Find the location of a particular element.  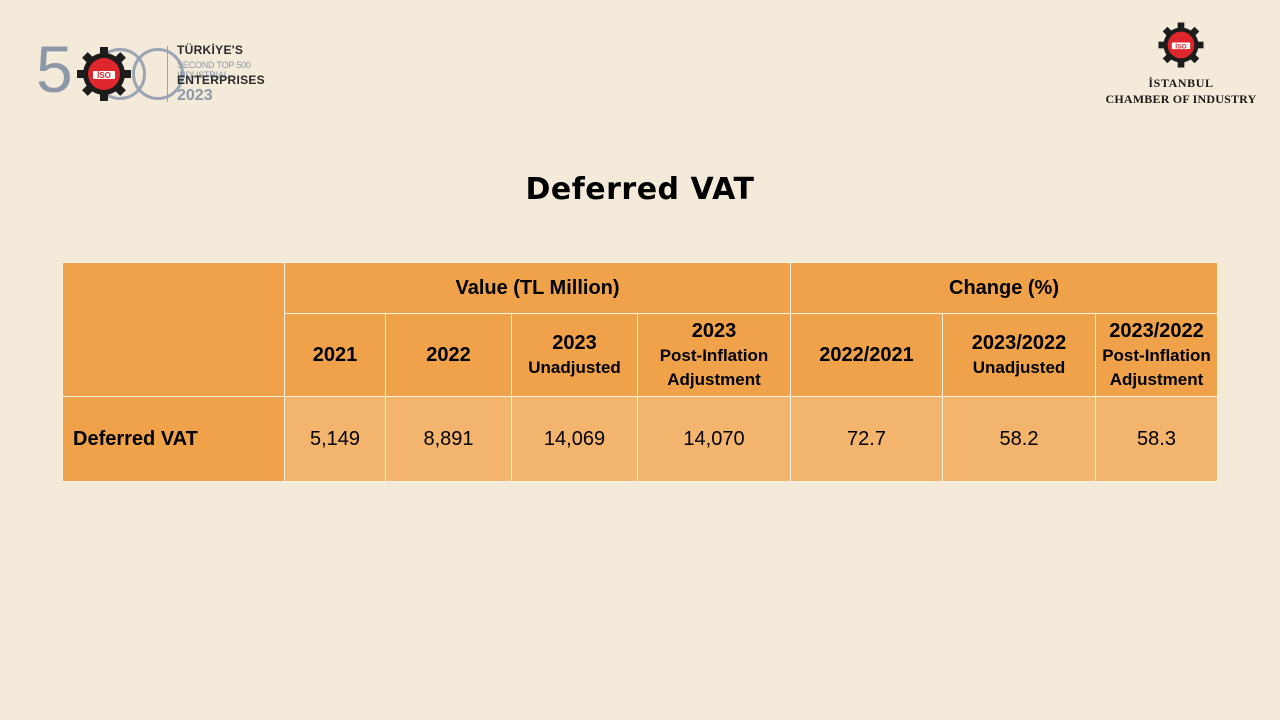

cell-value-2023-unadjusted: 14,069 is located at coordinates (574, 439).